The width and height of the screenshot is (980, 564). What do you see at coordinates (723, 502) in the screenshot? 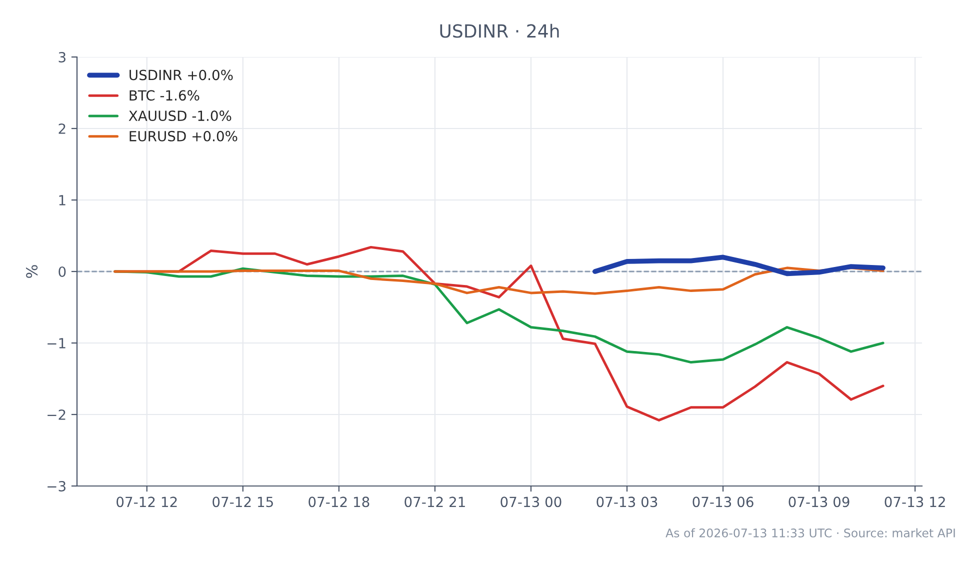
I see `x-tick-label: 07-13 06` at bounding box center [723, 502].